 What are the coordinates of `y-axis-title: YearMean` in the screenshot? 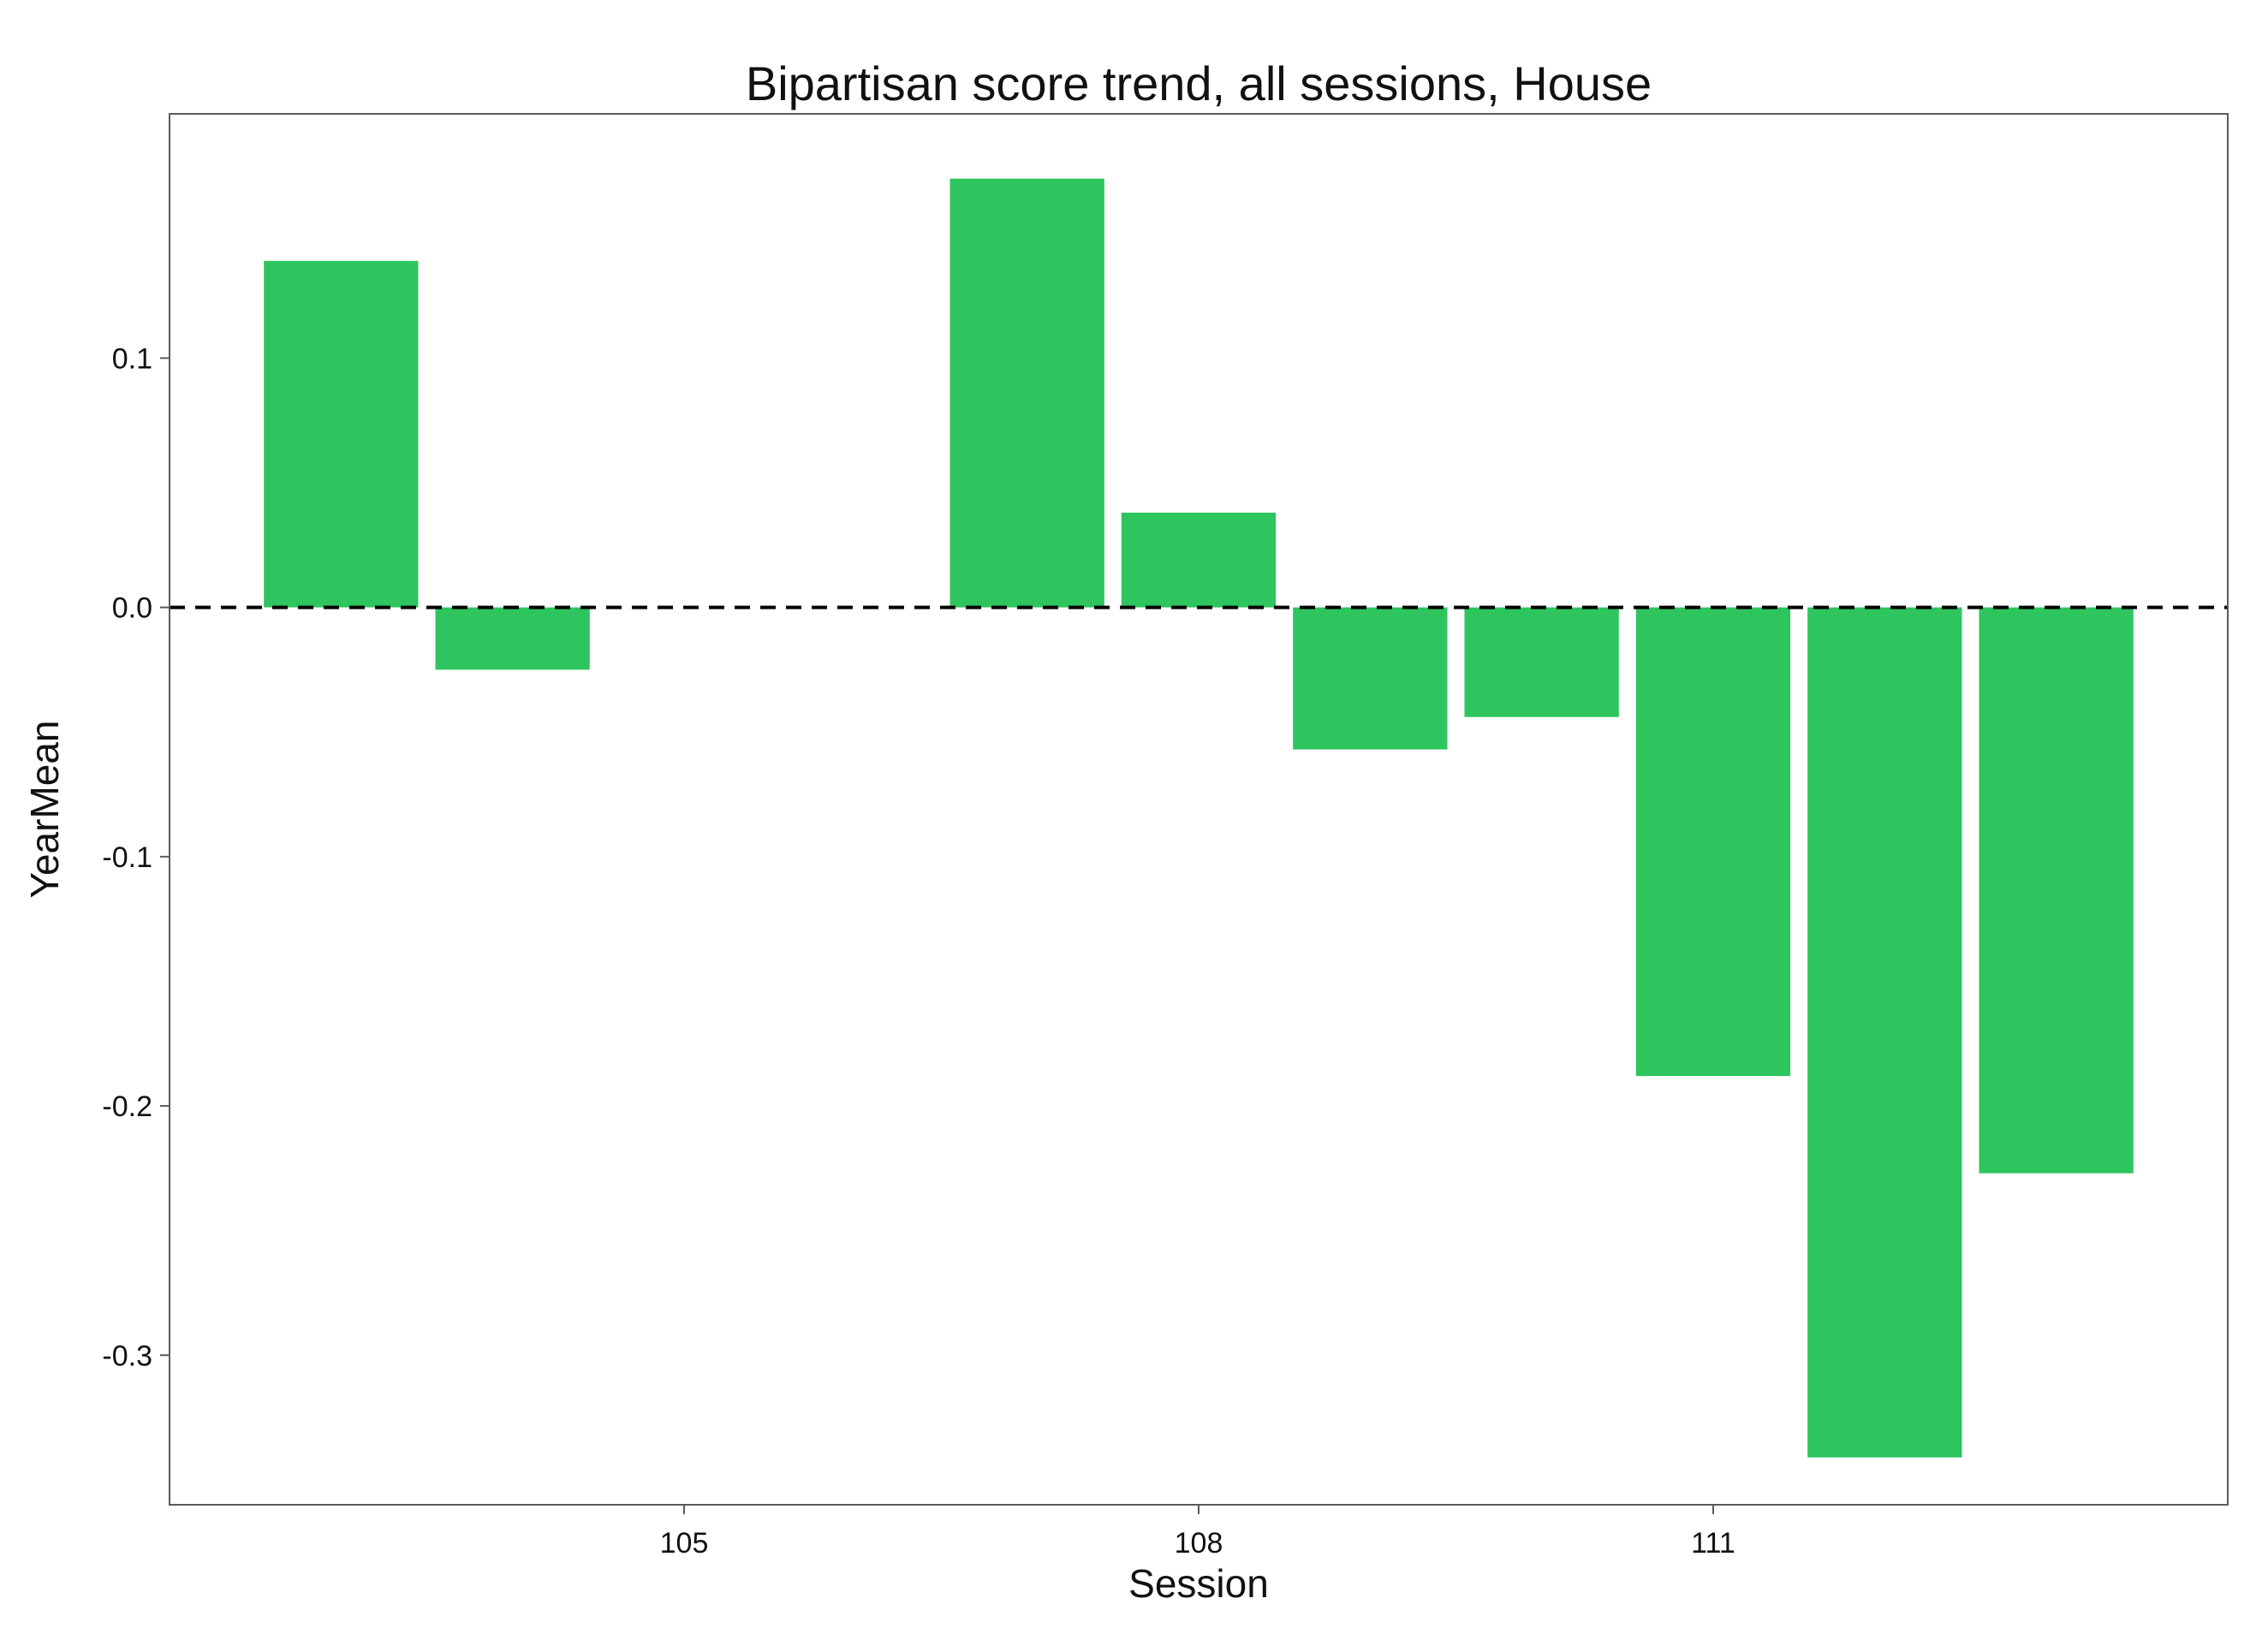 It's located at (44, 809).